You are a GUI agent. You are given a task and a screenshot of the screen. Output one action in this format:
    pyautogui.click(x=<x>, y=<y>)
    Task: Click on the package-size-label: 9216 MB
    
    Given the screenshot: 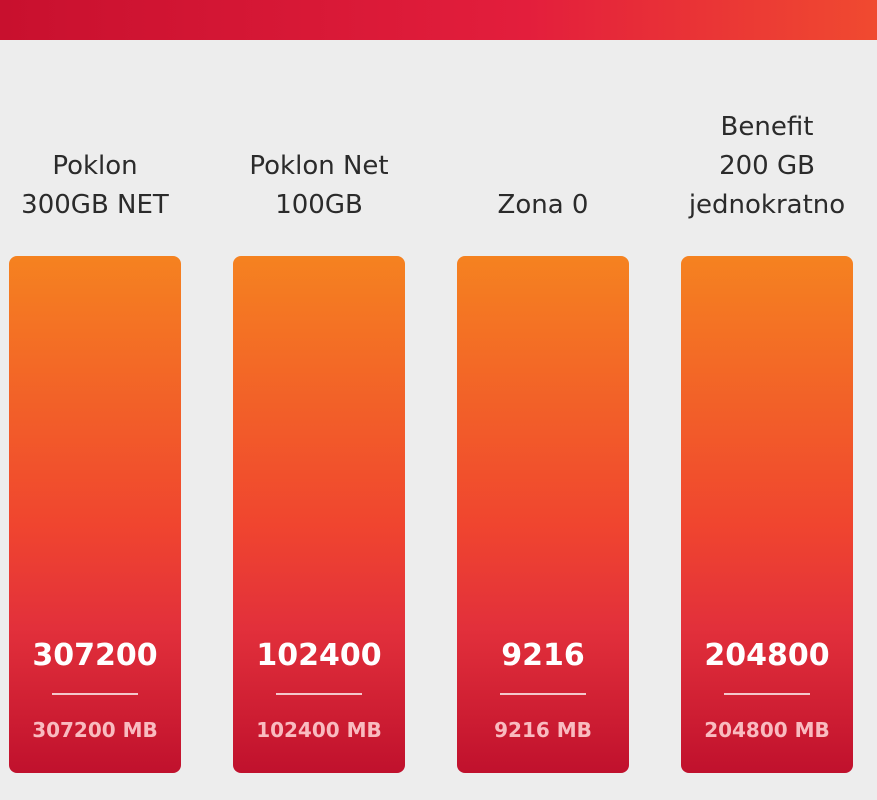 What is the action you would take?
    pyautogui.click(x=543, y=730)
    